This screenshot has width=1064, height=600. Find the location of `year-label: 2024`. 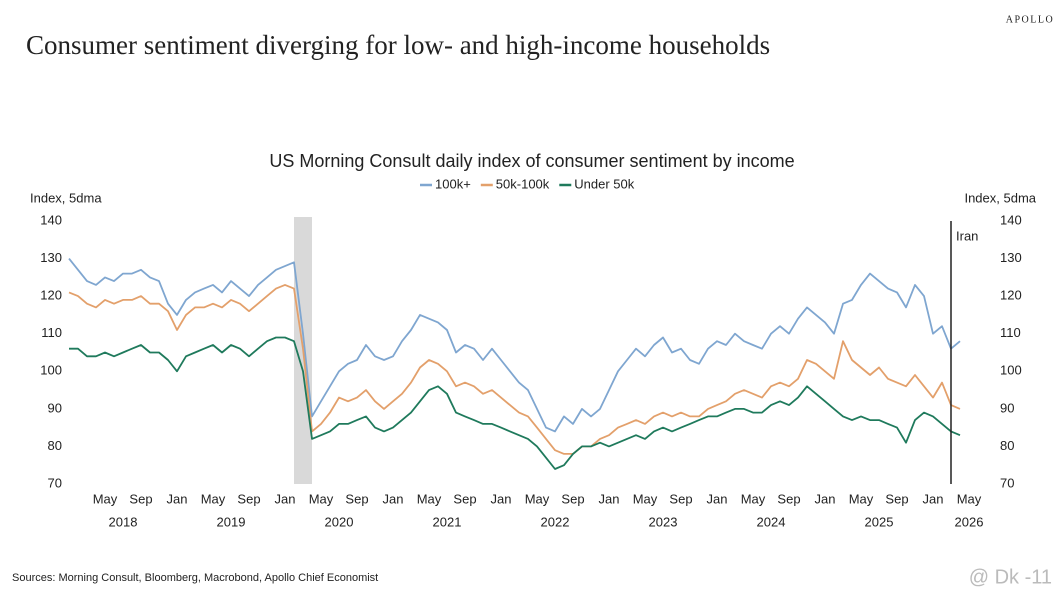

year-label: 2024 is located at coordinates (771, 521).